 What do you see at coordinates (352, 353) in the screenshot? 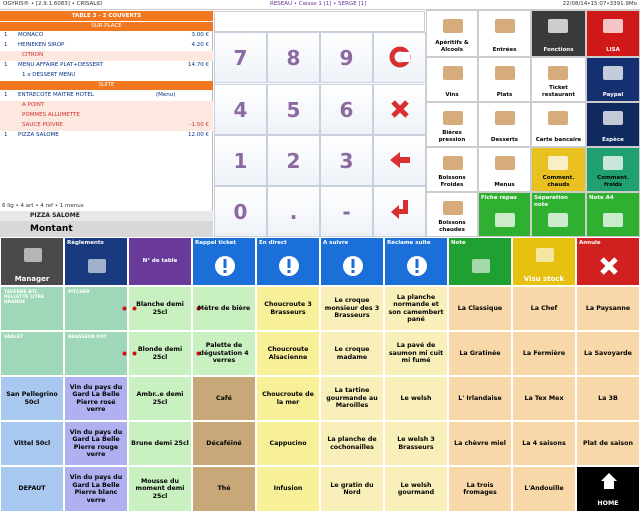
I see `product-button: Le croque madame` at bounding box center [352, 353].